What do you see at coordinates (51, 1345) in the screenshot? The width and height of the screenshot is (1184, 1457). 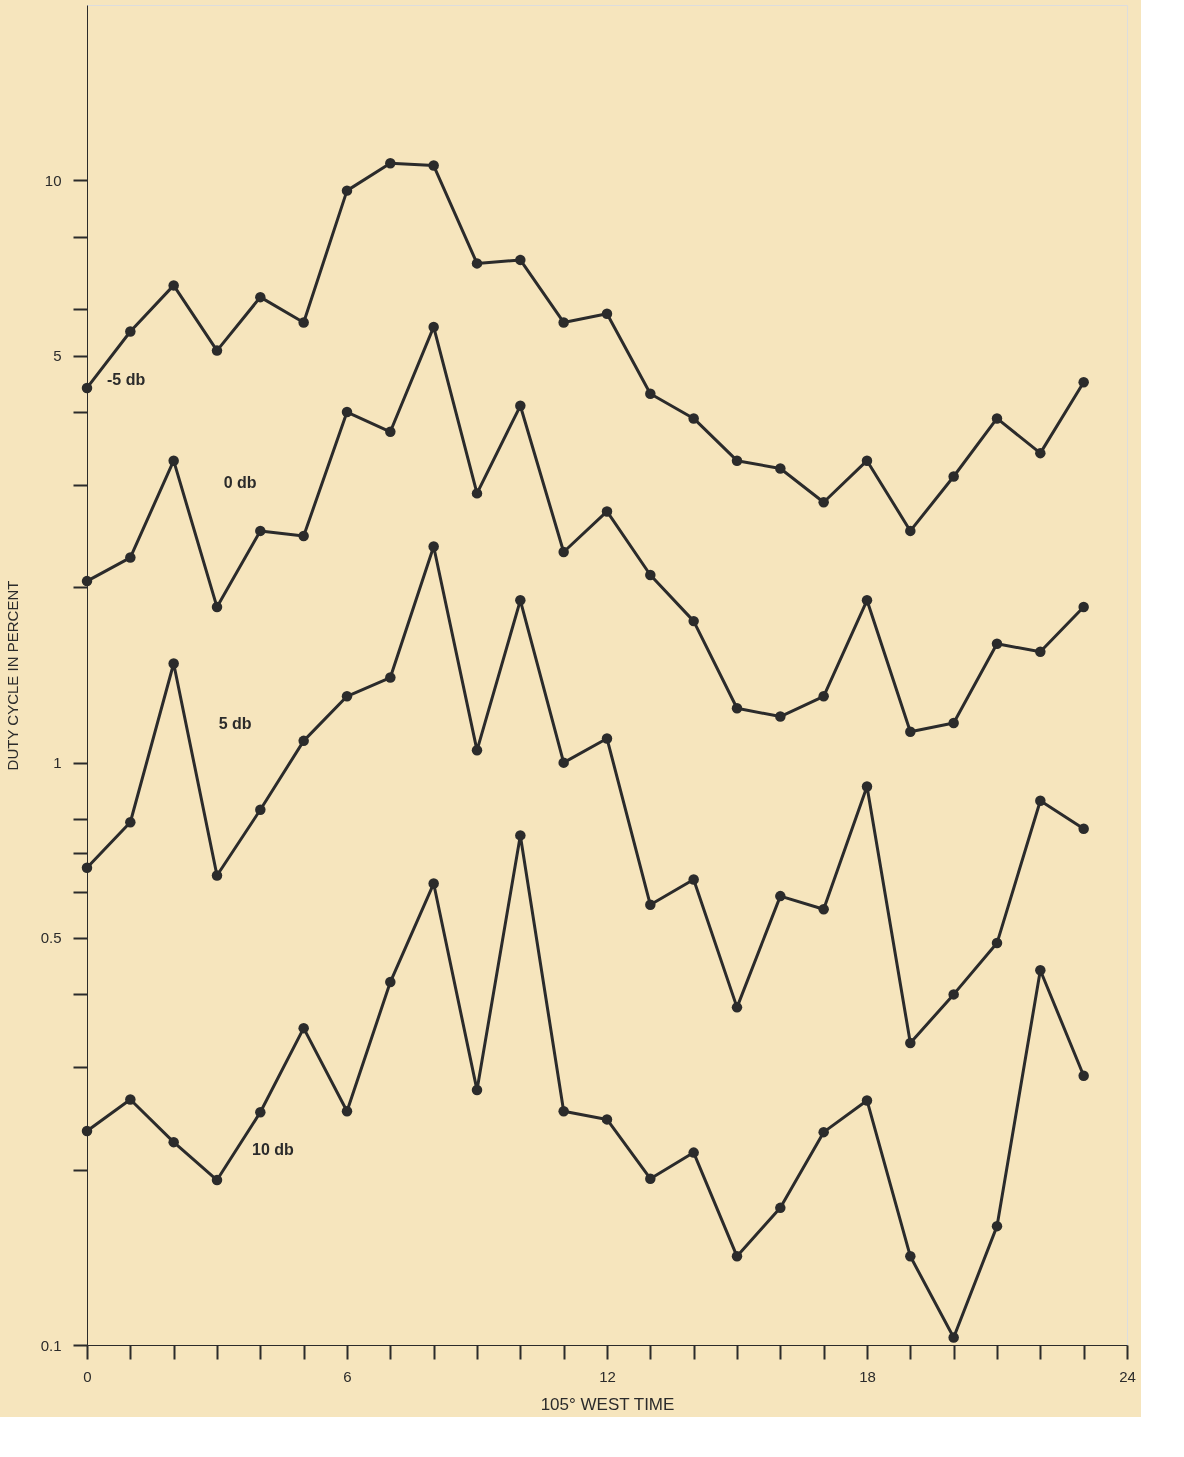 I see `y-tick-label: 0.1` at bounding box center [51, 1345].